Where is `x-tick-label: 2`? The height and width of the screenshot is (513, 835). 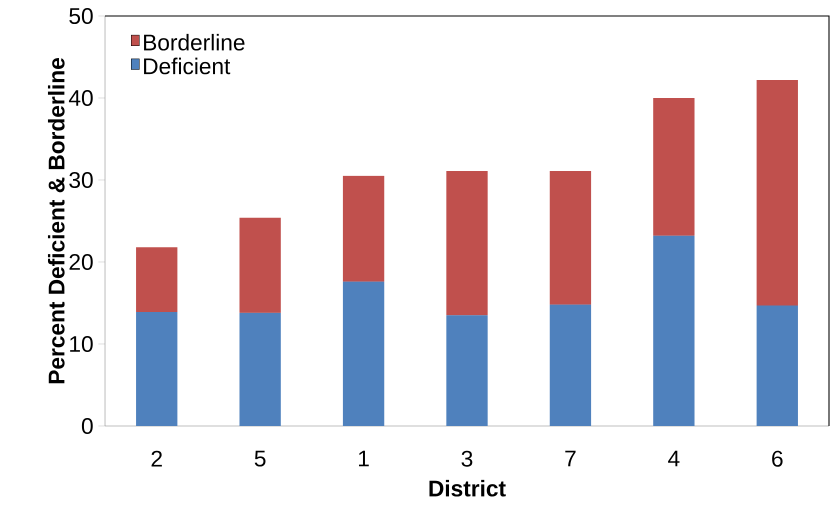
x-tick-label: 2 is located at coordinates (157, 458).